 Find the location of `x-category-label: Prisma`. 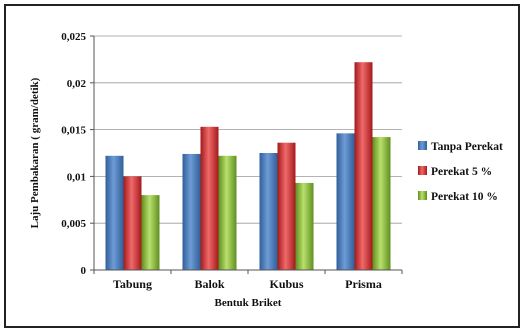

x-category-label: Prisma is located at coordinates (363, 284).